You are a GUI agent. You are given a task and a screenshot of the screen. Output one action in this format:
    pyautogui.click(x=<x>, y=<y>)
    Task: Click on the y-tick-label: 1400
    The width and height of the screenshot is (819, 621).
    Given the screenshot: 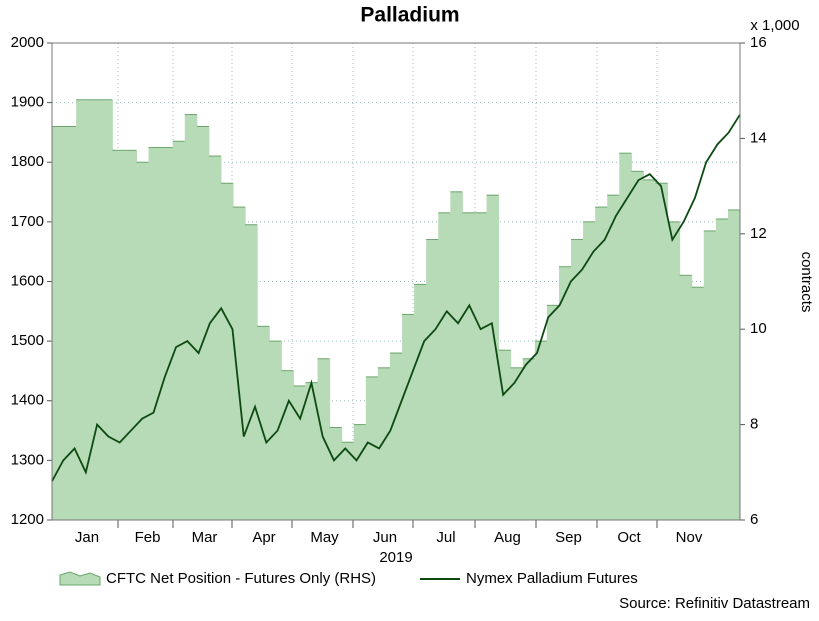 What is the action you would take?
    pyautogui.click(x=27, y=400)
    